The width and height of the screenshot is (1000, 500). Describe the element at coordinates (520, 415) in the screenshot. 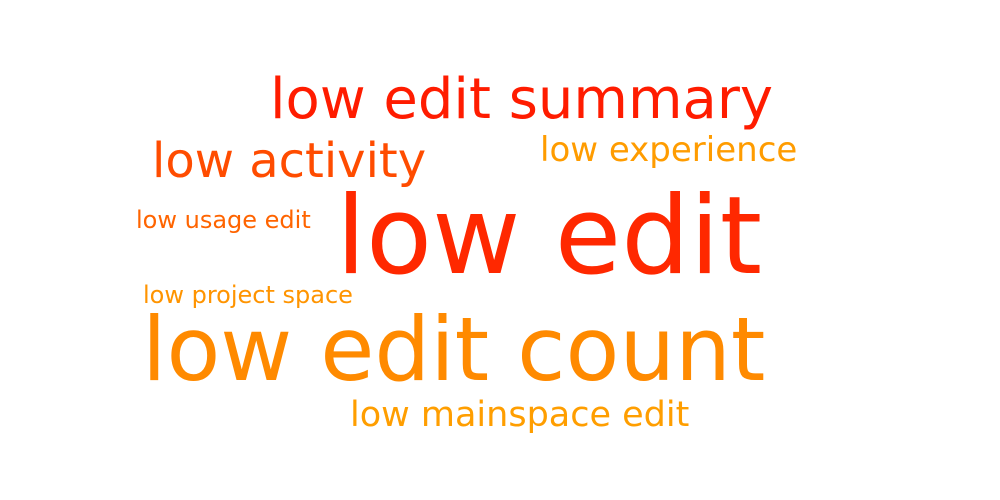

I see `word-low-mainspace-edit: low mainspace edit` at that location.